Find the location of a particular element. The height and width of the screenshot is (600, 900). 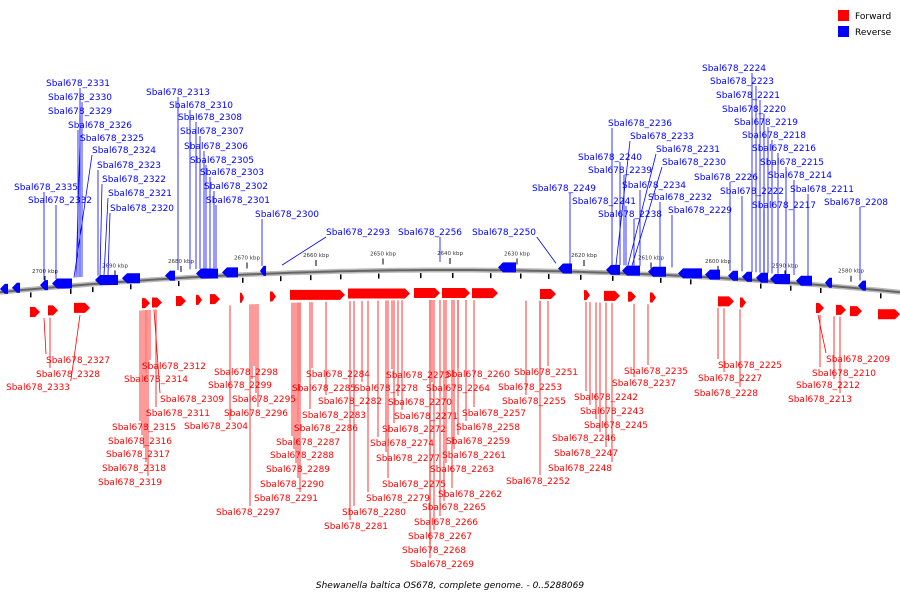

forward-gene-label: Sbal678_2210 is located at coordinates (844, 374).